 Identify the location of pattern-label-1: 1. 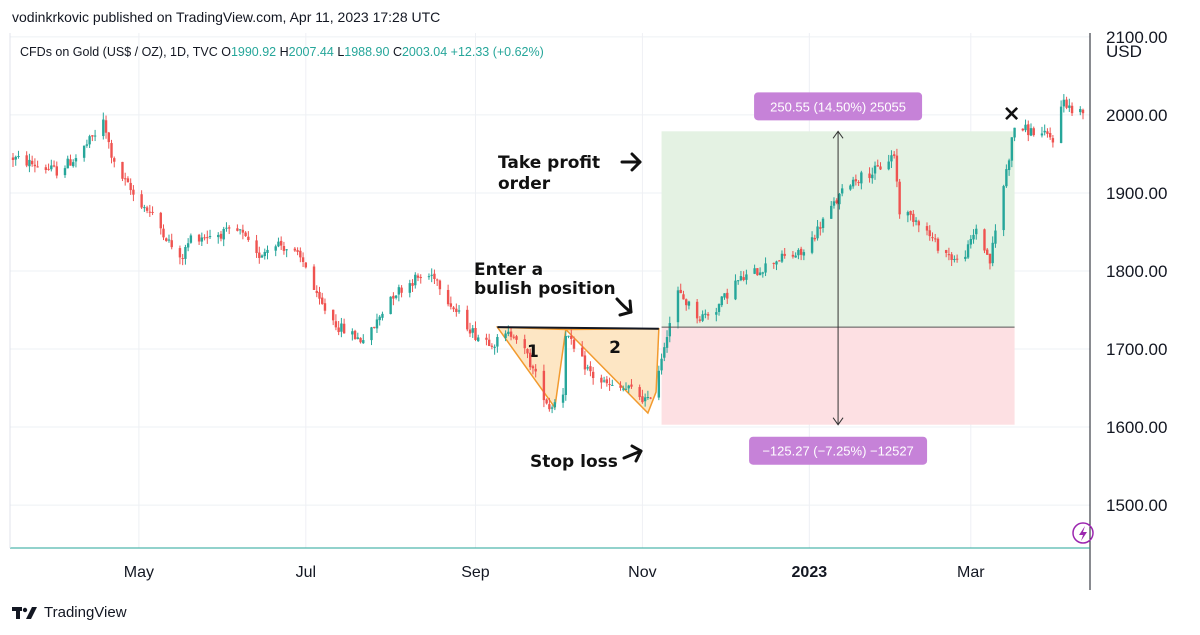
(533, 352).